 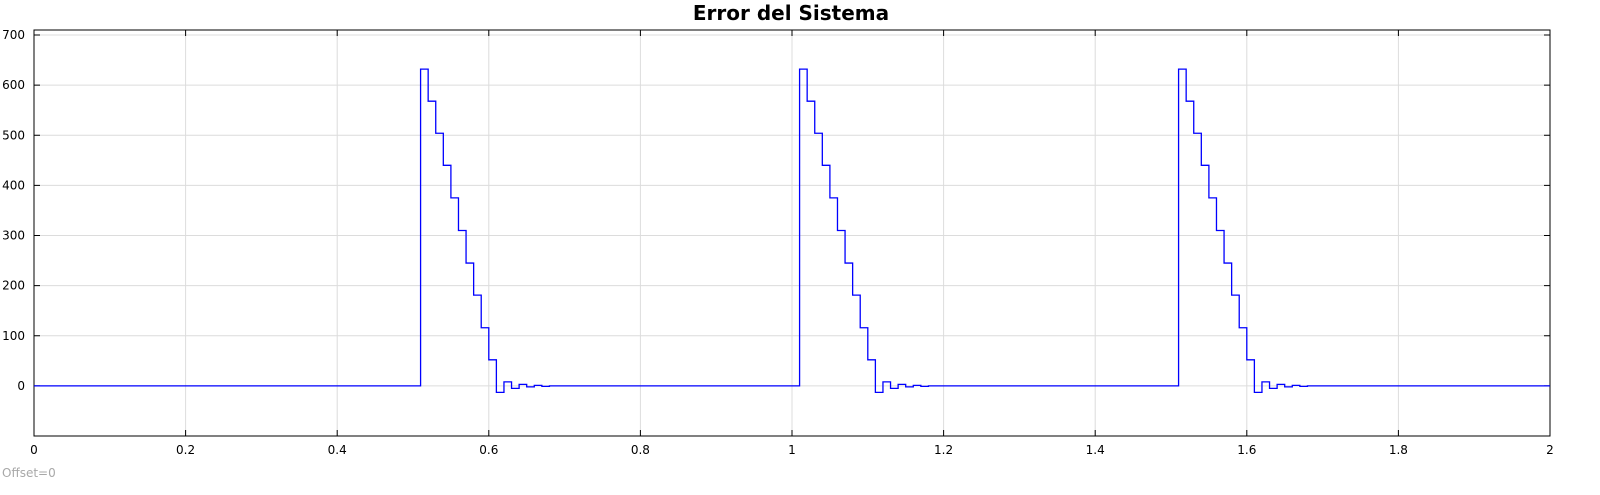 What do you see at coordinates (13, 286) in the screenshot?
I see `y-tick-label: 200` at bounding box center [13, 286].